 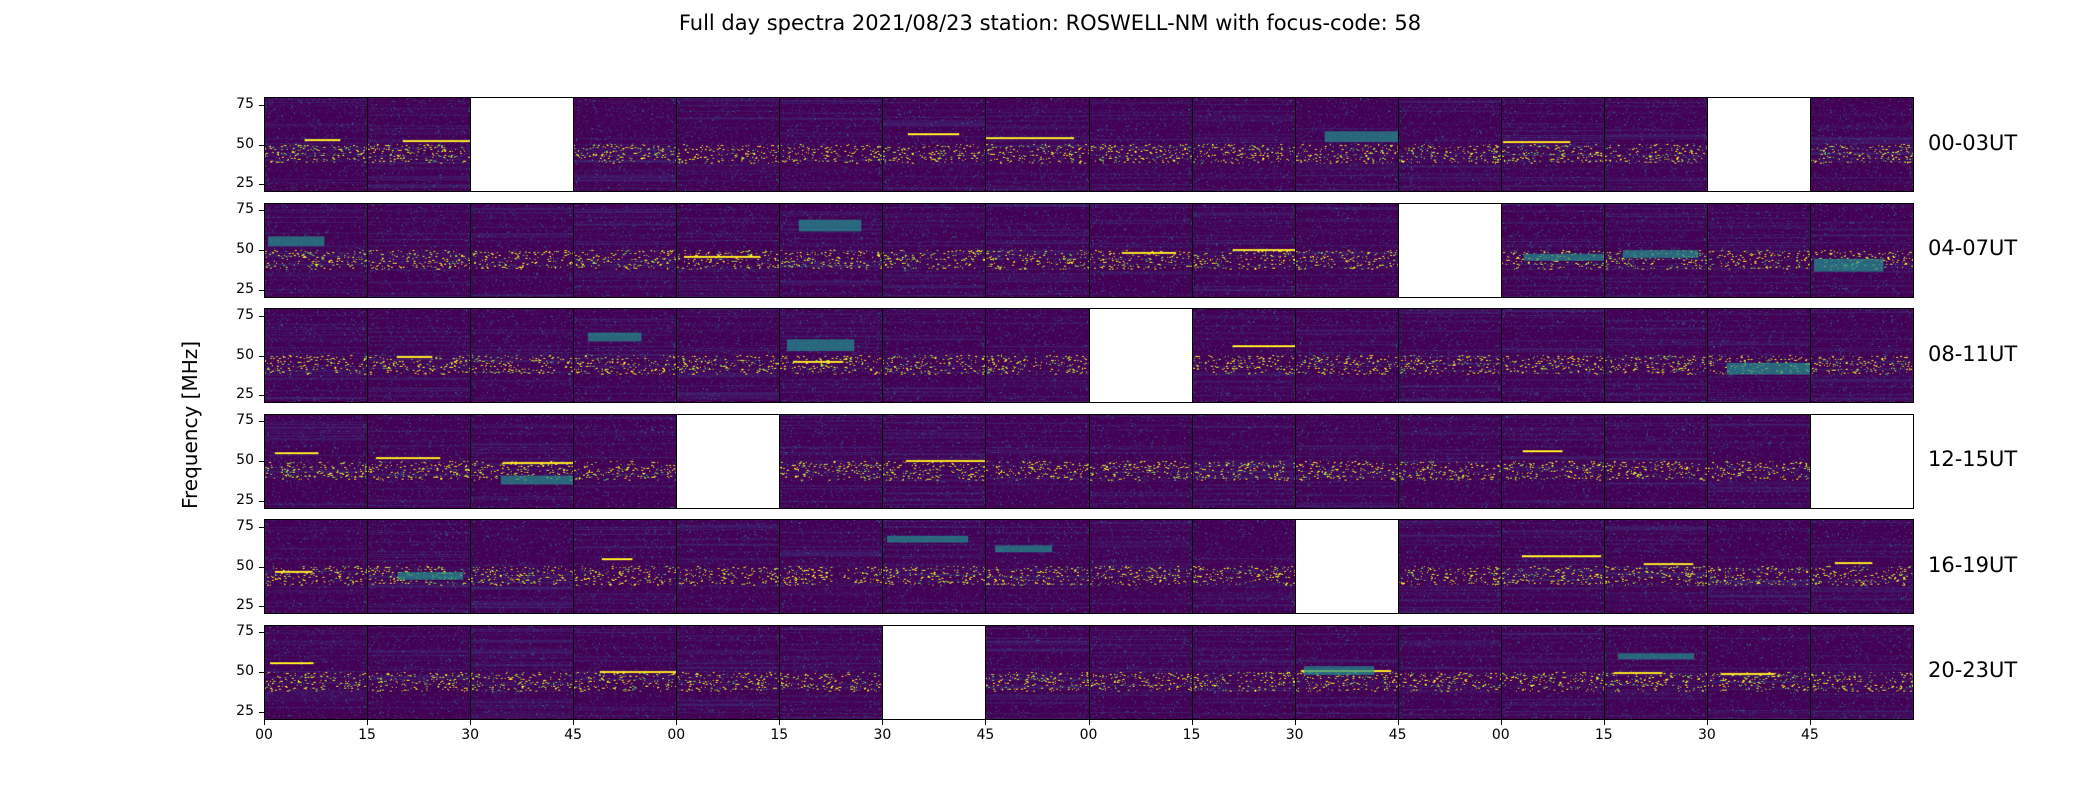 What do you see at coordinates (1973, 670) in the screenshot?
I see `row-label: 20-23UT` at bounding box center [1973, 670].